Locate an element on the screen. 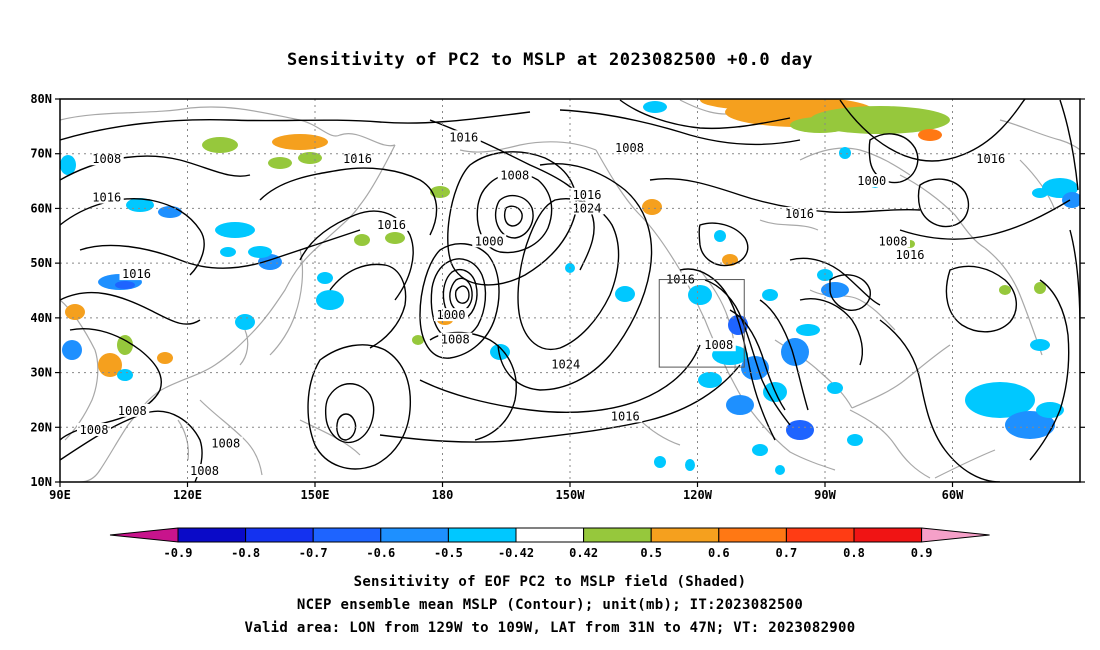  valid-area-box is located at coordinates (701, 323).